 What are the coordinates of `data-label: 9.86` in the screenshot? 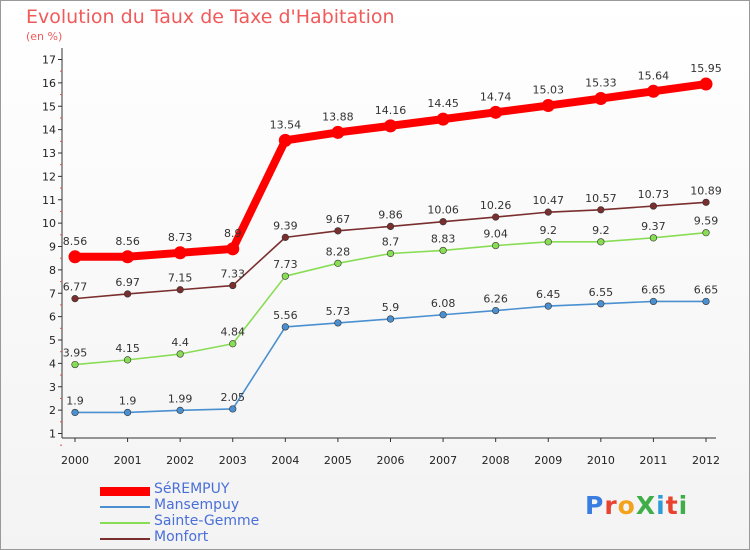 It's located at (390, 214).